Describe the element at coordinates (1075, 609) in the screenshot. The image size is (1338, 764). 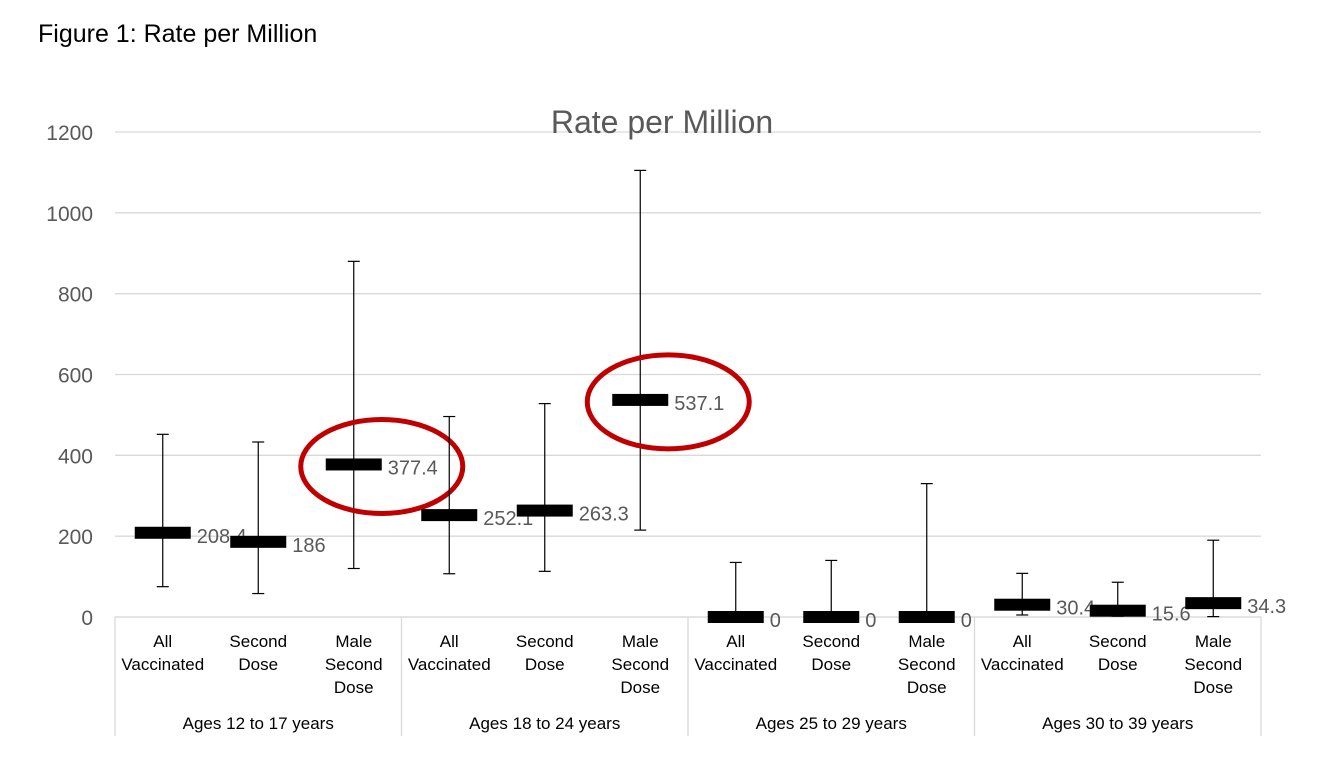
I see `data-label: 30.4` at that location.